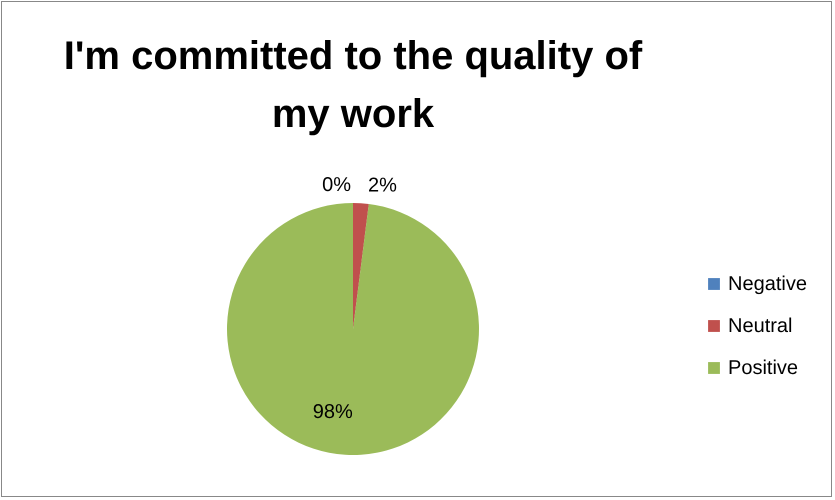  Describe the element at coordinates (760, 326) in the screenshot. I see `legend-label: Neutral` at that location.